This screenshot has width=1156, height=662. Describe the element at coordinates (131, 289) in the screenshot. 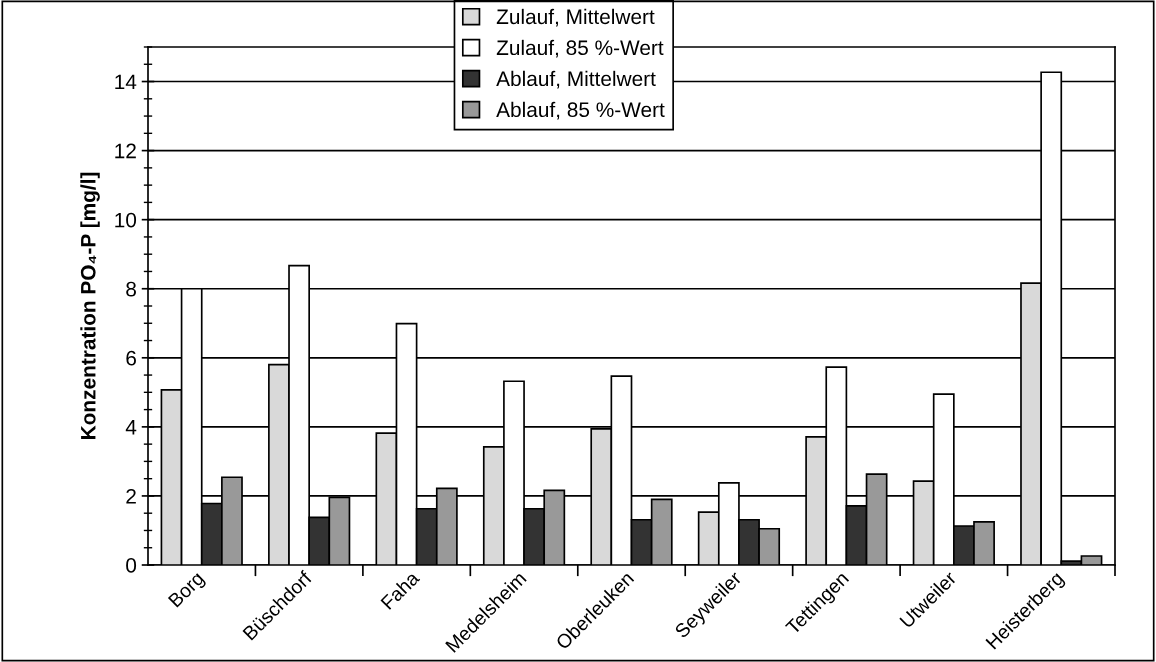

I see `y-tick-label: 8` at that location.